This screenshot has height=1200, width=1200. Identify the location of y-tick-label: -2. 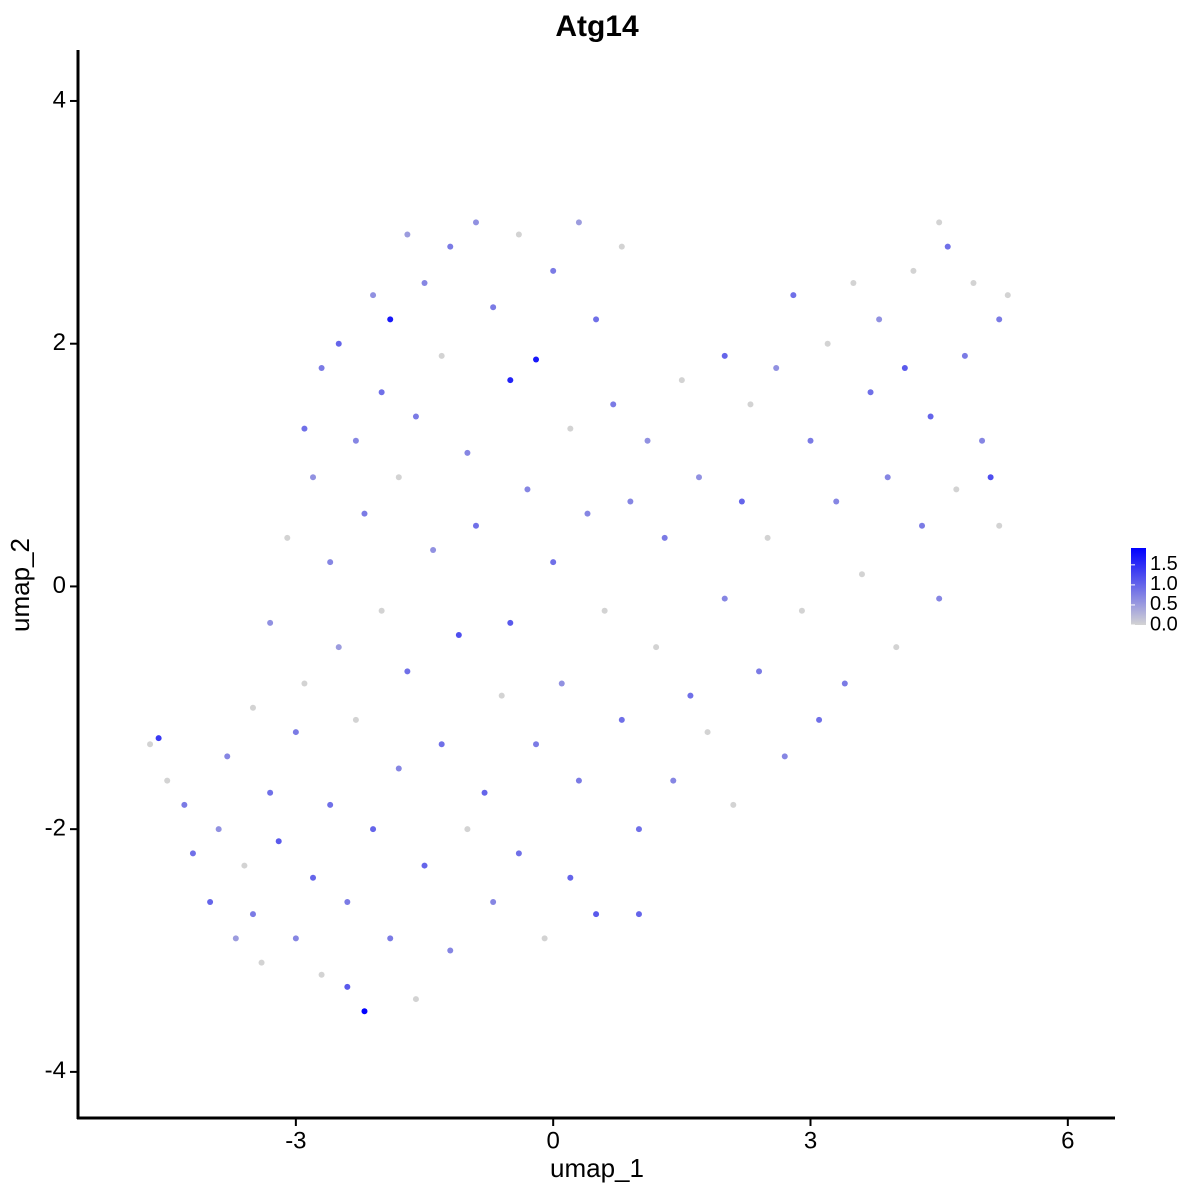
(55, 827).